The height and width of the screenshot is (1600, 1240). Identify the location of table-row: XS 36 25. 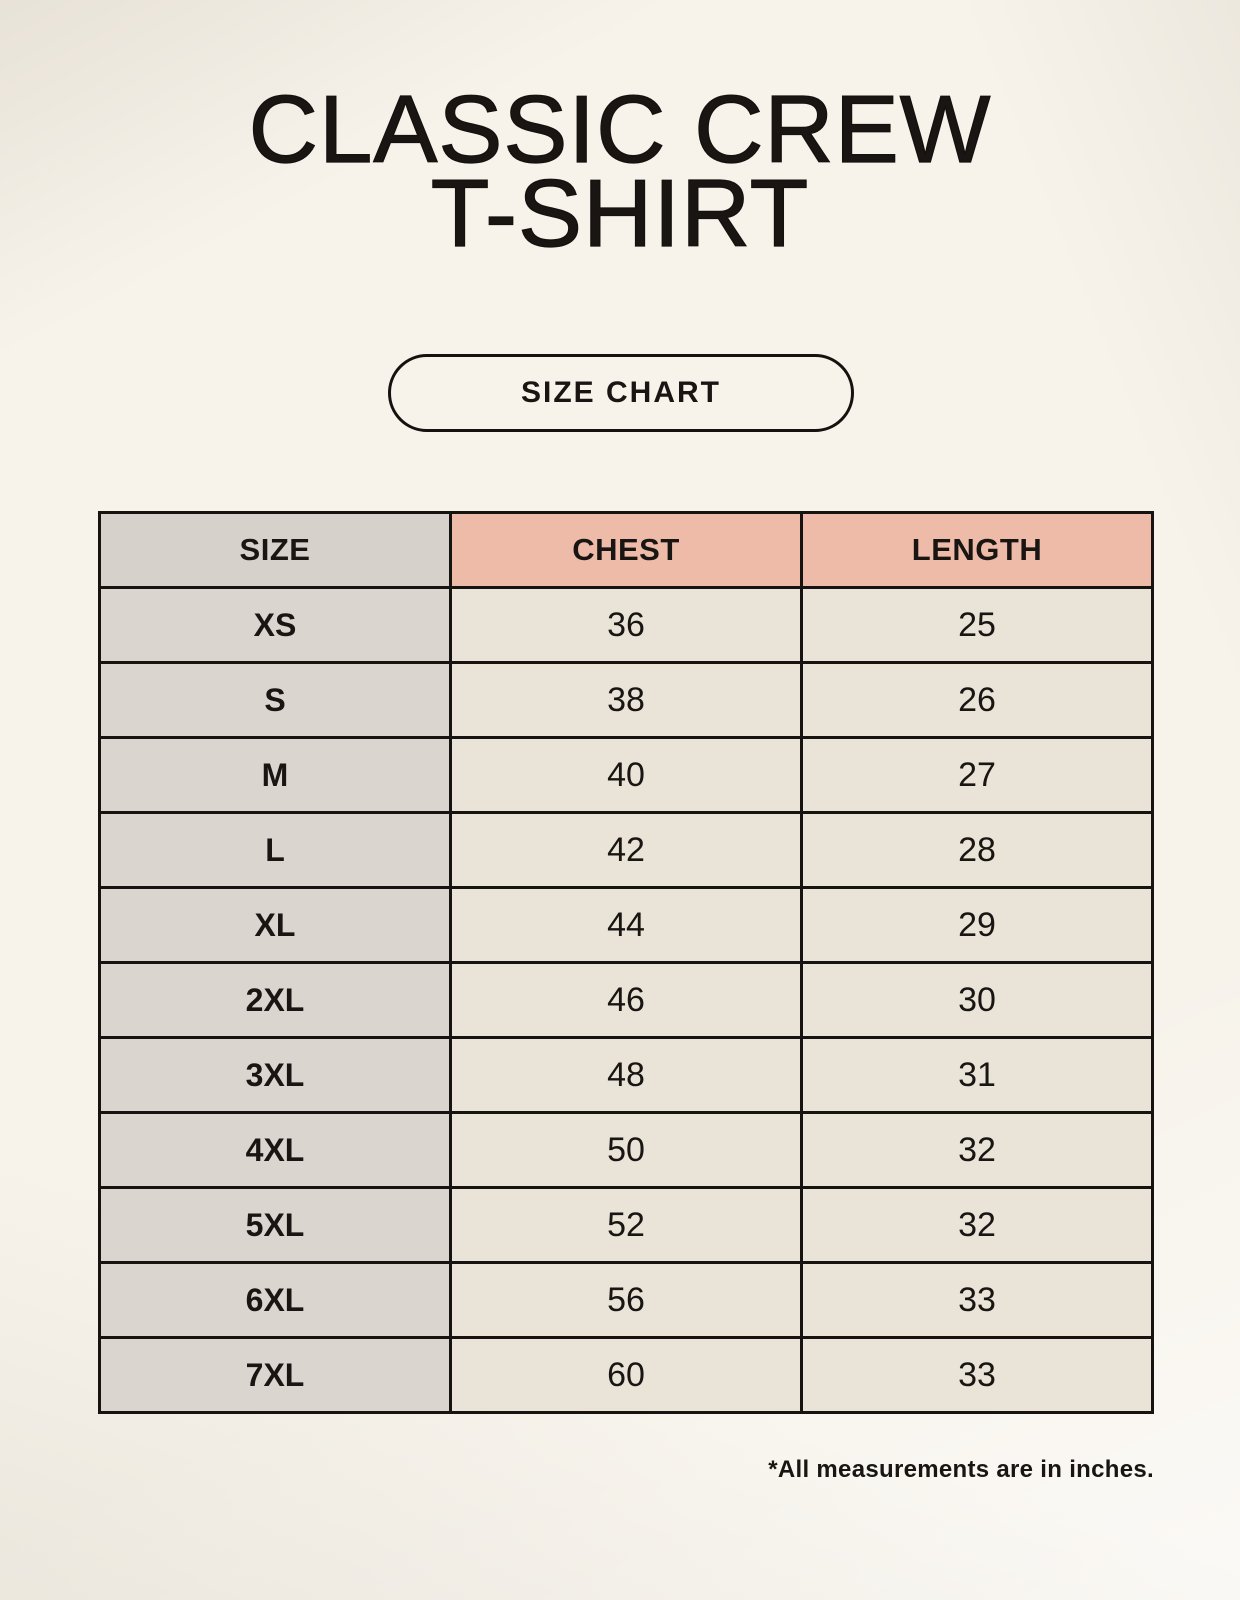
(626, 625).